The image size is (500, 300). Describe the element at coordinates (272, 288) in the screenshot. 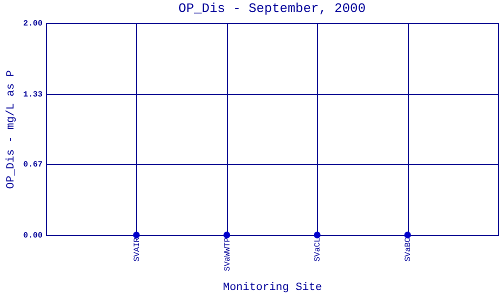

I see `x-axis-title: Monitoring Site` at that location.